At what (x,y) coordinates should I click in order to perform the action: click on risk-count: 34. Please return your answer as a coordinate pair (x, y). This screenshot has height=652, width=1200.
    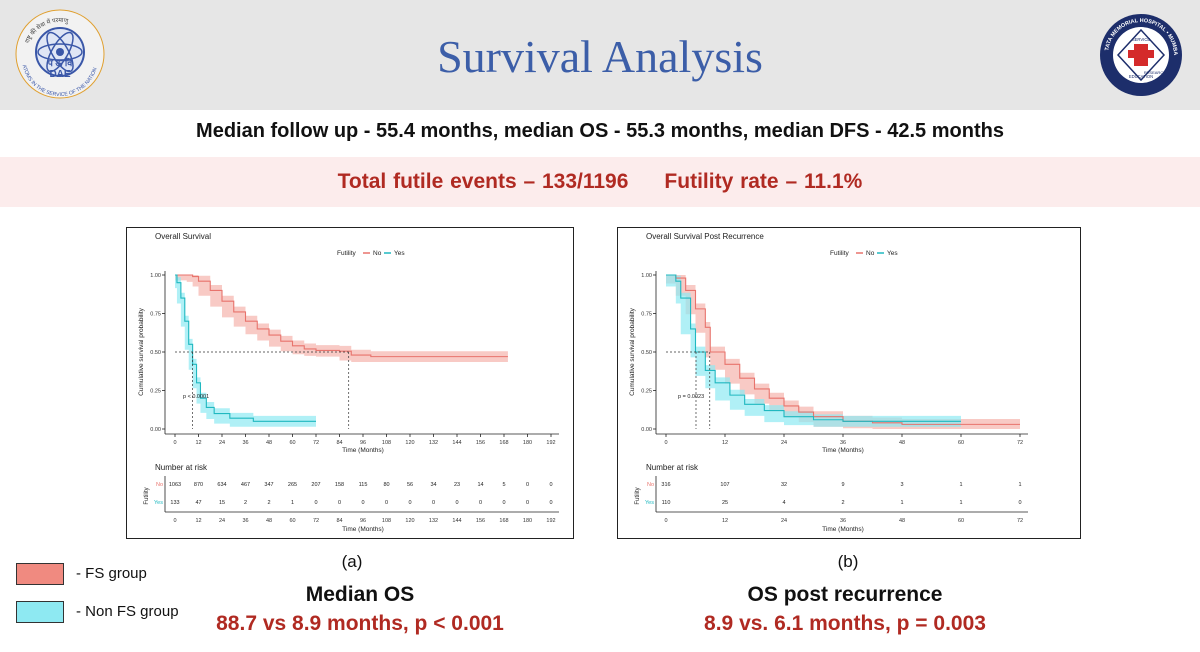
    Looking at the image, I should click on (433, 485).